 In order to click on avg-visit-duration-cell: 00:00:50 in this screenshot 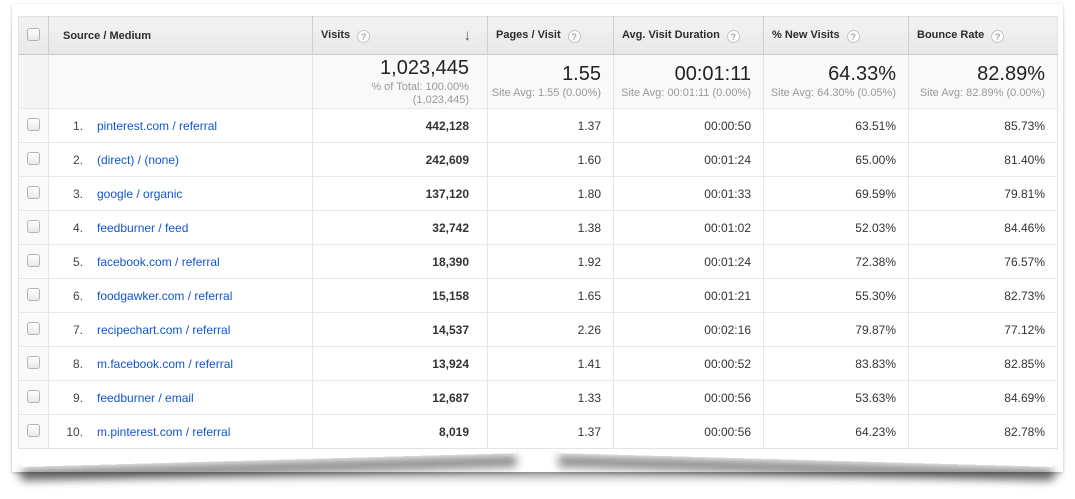, I will do `click(688, 125)`.